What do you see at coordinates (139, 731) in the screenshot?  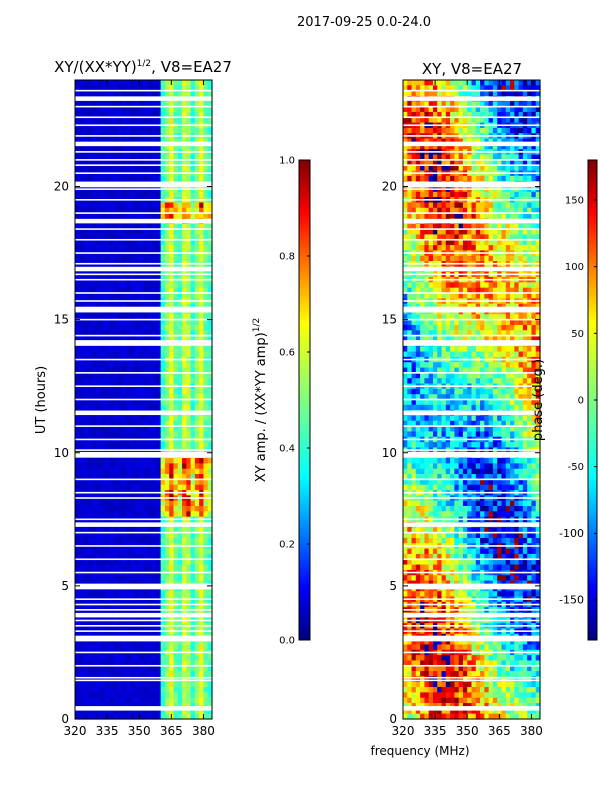 I see `x-tick-label: 350` at bounding box center [139, 731].